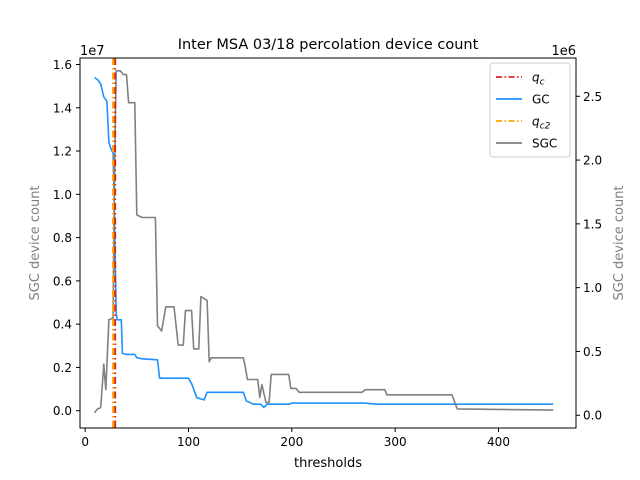  I want to click on left-offset-label: 1e7, so click(92, 51).